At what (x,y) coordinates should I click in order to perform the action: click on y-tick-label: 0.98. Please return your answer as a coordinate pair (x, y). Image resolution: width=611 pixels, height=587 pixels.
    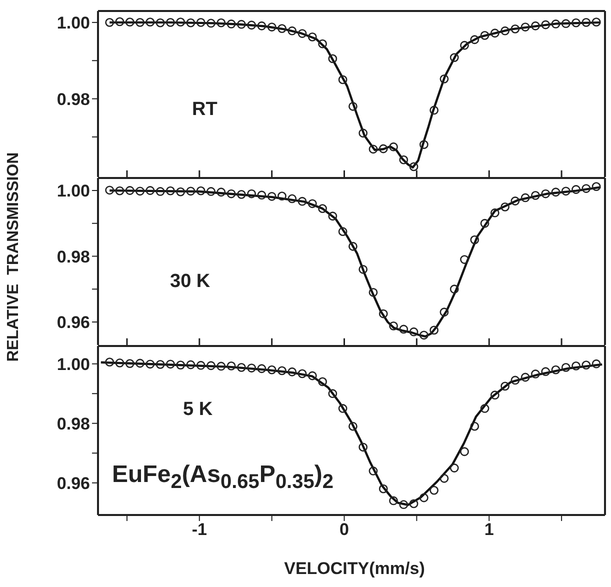
    Looking at the image, I should click on (73, 424).